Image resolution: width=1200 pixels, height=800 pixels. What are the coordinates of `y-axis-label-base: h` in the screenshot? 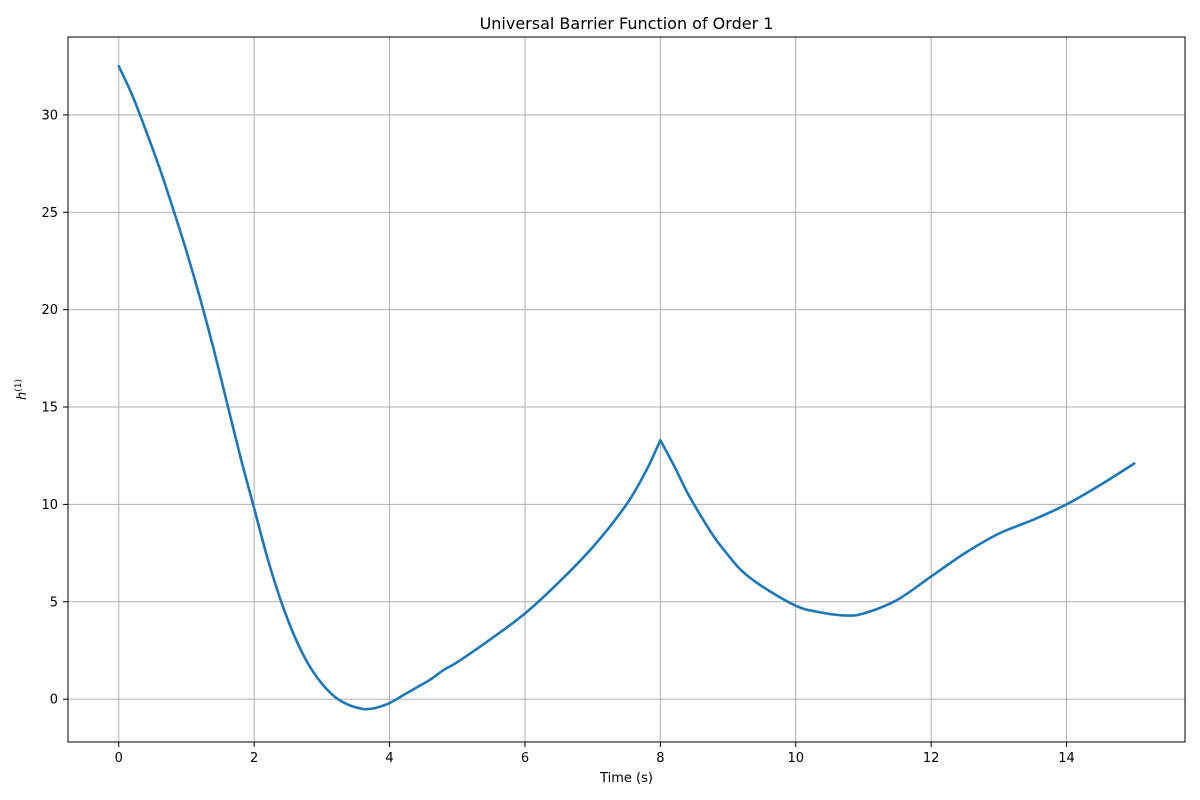 It's located at (22, 396).